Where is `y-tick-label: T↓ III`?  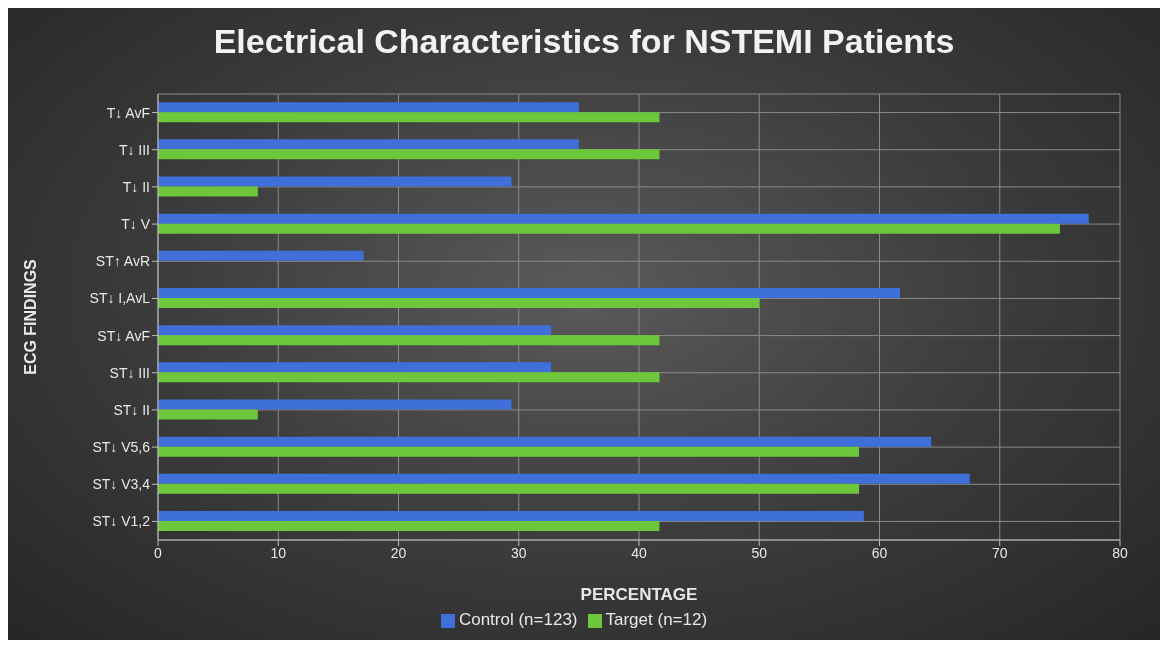 y-tick-label: T↓ III is located at coordinates (134, 149).